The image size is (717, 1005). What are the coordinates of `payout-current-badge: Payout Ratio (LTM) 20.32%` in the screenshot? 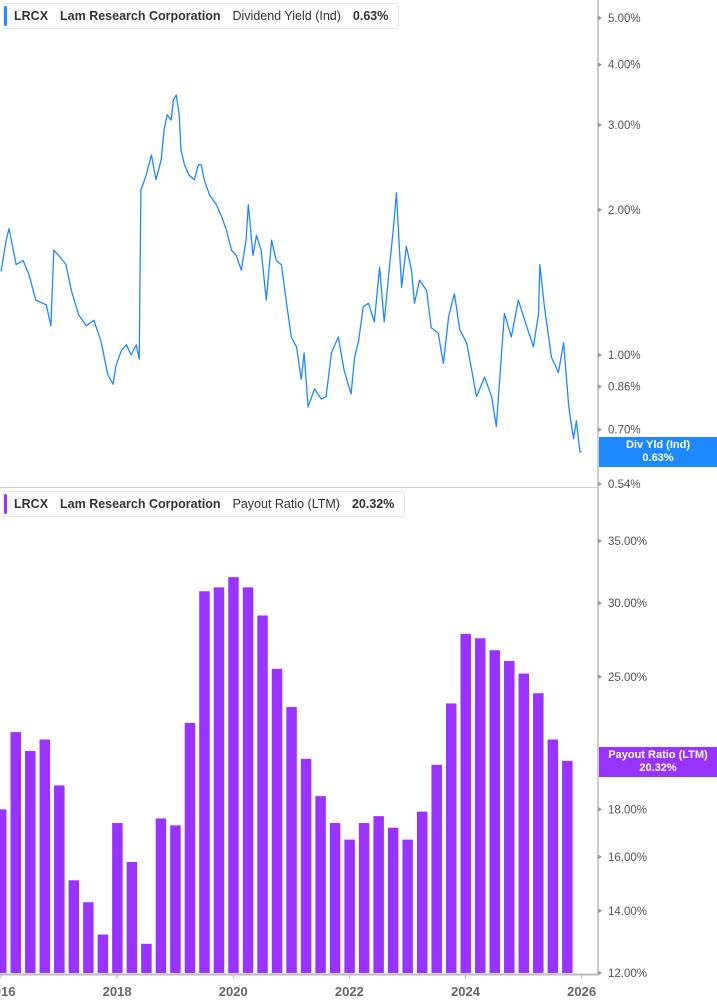 It's located at (658, 762).